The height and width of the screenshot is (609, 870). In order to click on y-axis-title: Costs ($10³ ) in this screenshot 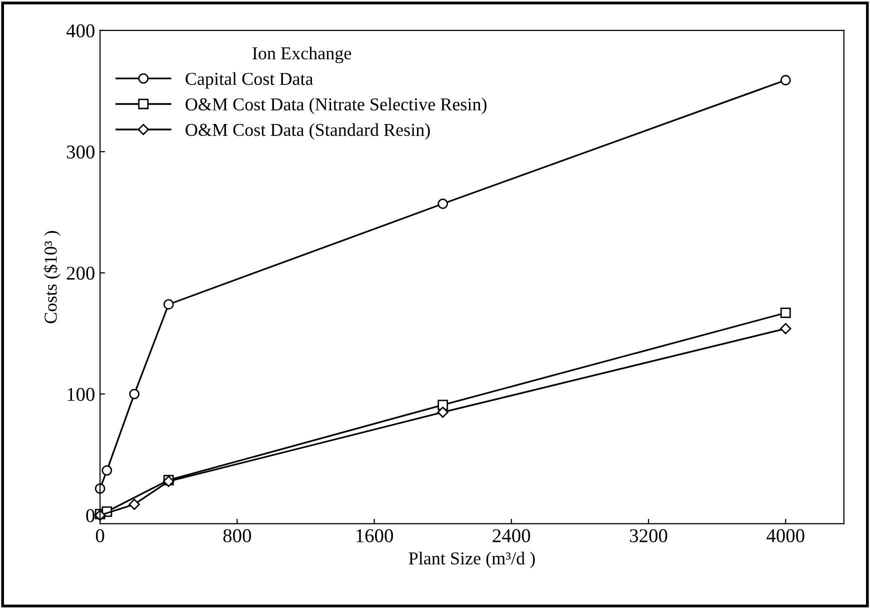, I will do `click(52, 277)`.